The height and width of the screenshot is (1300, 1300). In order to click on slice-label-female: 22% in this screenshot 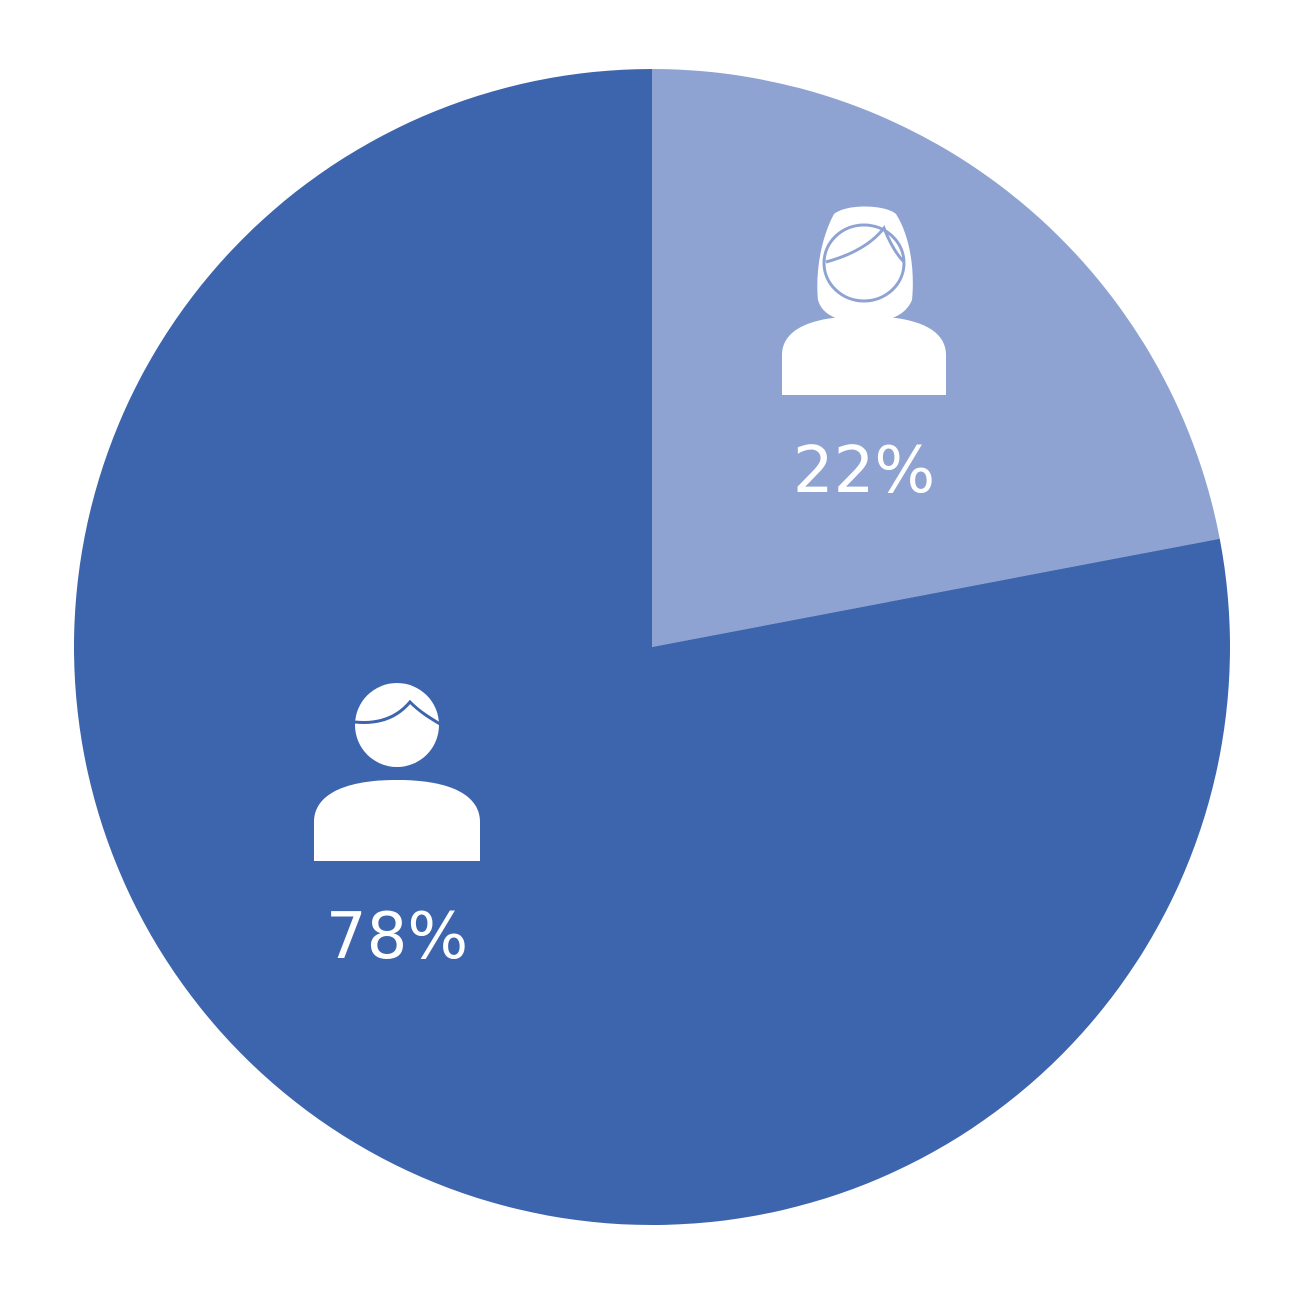, I will do `click(864, 471)`.